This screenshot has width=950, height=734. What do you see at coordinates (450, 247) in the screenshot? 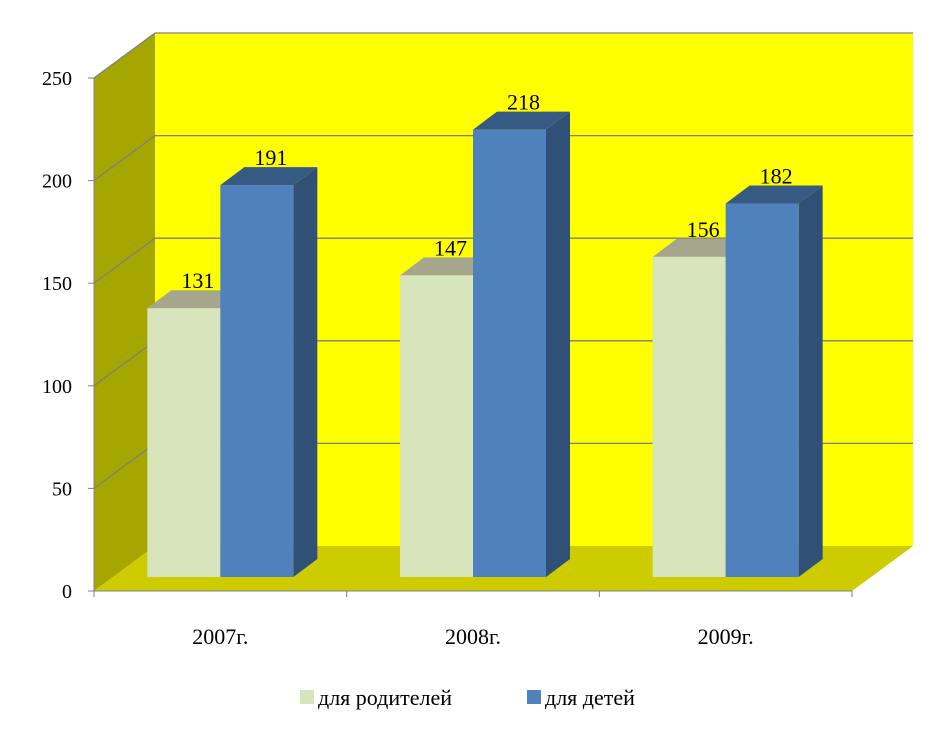
I see `data-label: 147` at bounding box center [450, 247].